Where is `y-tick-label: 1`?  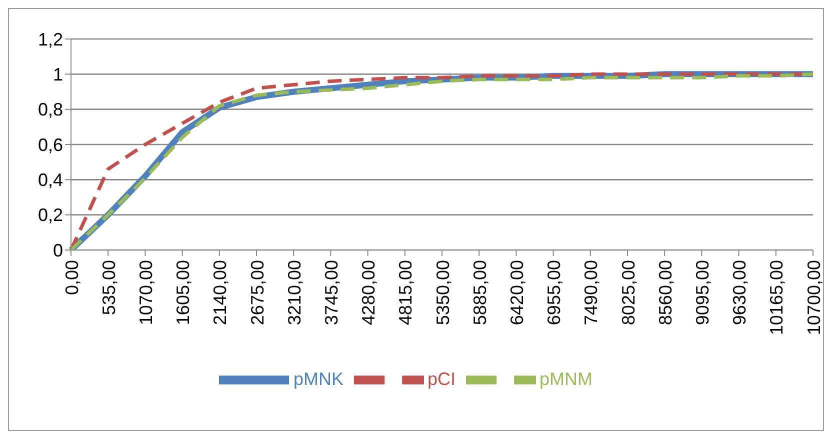 y-tick-label: 1 is located at coordinates (57, 74).